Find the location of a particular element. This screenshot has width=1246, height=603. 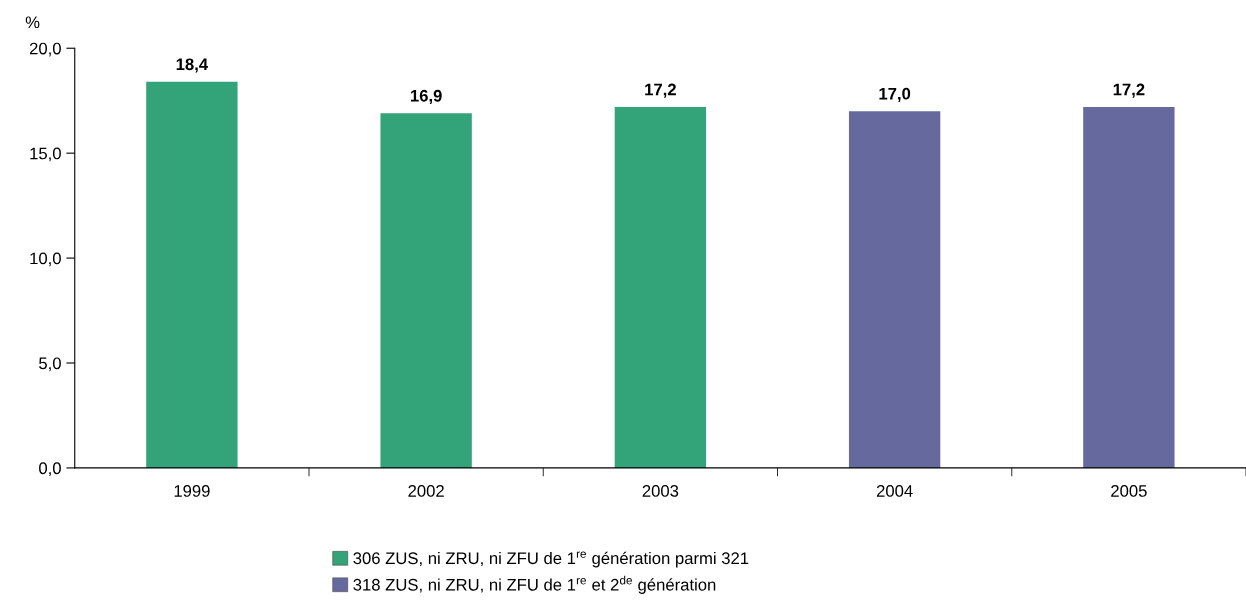

y-axis-title: % is located at coordinates (32, 22).